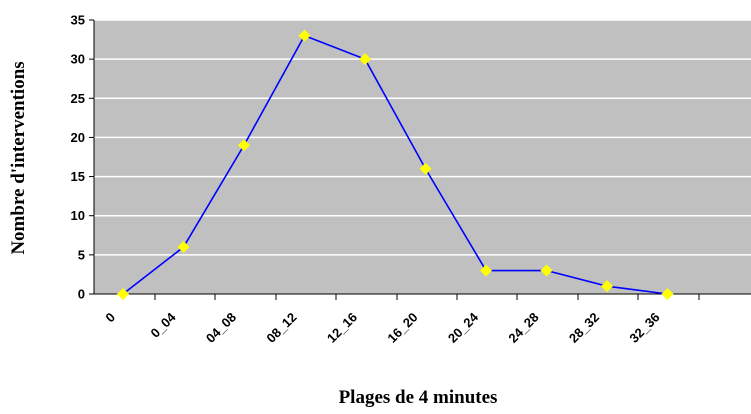 This screenshot has height=414, width=751. Describe the element at coordinates (78, 215) in the screenshot. I see `y-tick-label: 10` at that location.